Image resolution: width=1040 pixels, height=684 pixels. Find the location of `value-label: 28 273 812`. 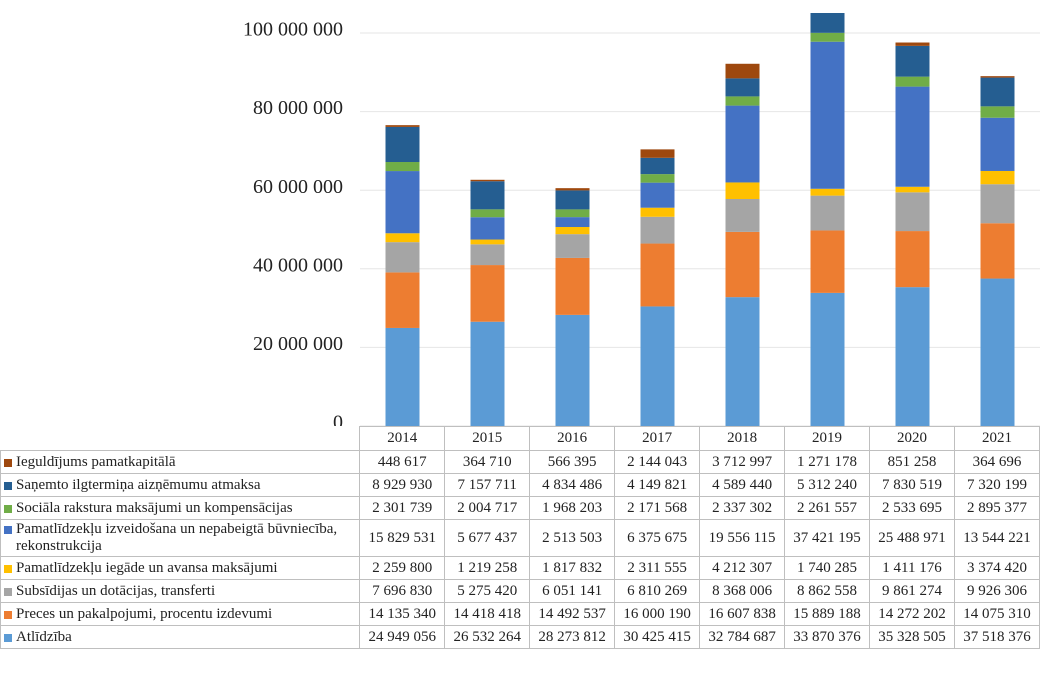

value-label: 28 273 812 is located at coordinates (572, 637).